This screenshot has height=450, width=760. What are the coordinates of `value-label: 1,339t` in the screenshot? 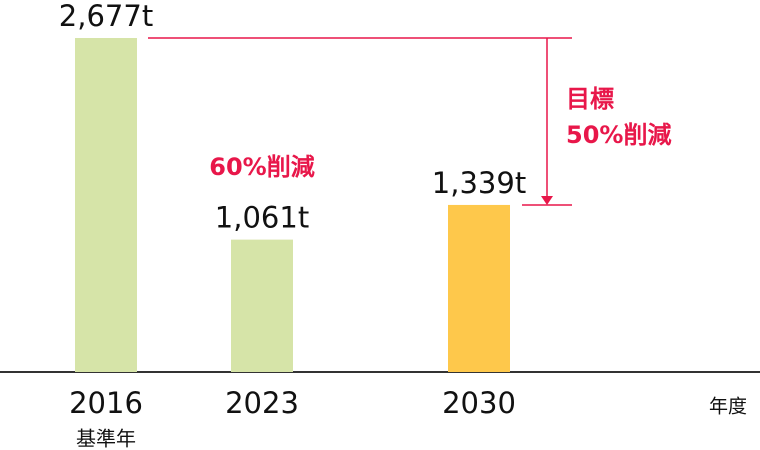 It's located at (479, 183).